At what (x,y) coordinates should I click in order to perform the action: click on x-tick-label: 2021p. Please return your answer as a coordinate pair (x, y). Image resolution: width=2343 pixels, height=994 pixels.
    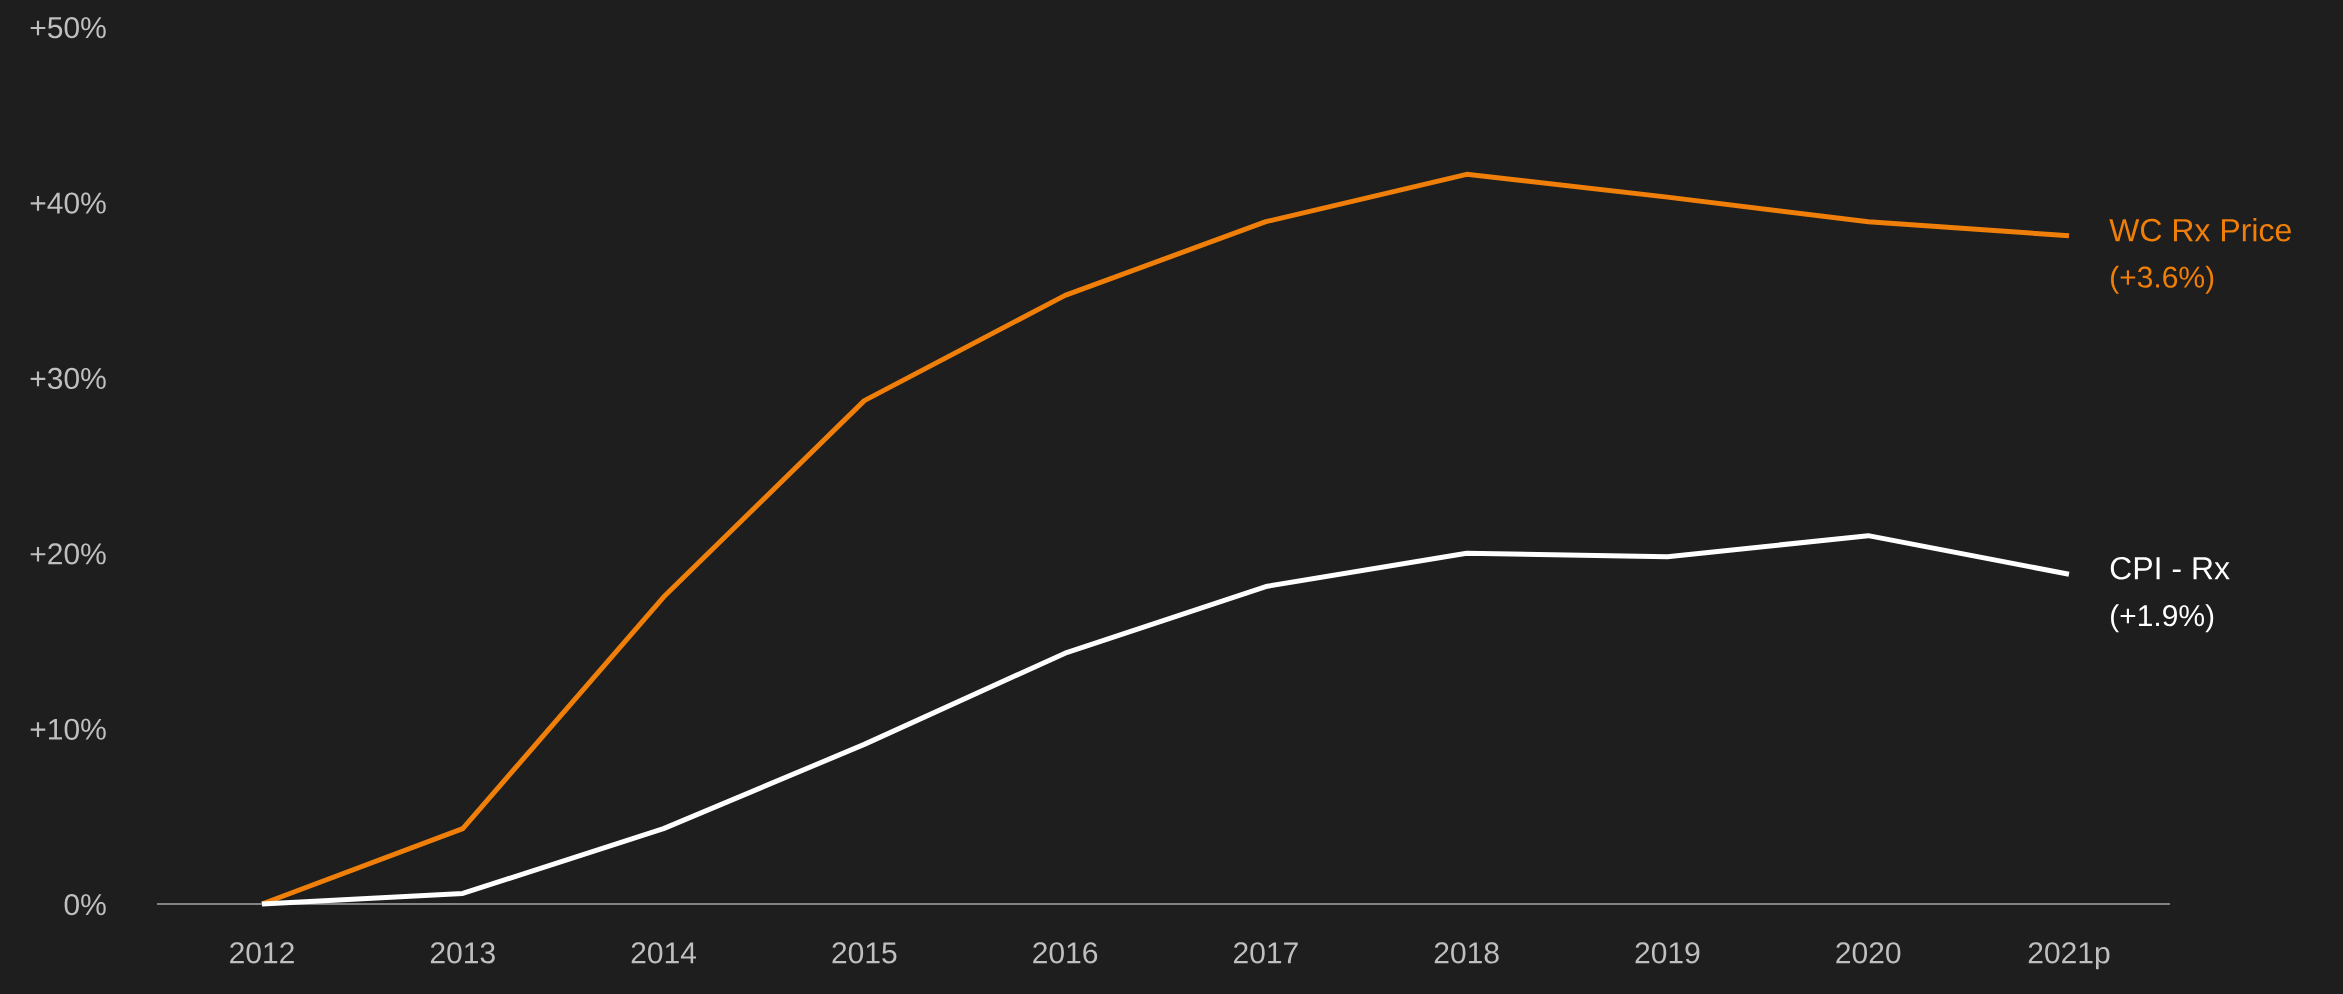
    Looking at the image, I should click on (2069, 956).